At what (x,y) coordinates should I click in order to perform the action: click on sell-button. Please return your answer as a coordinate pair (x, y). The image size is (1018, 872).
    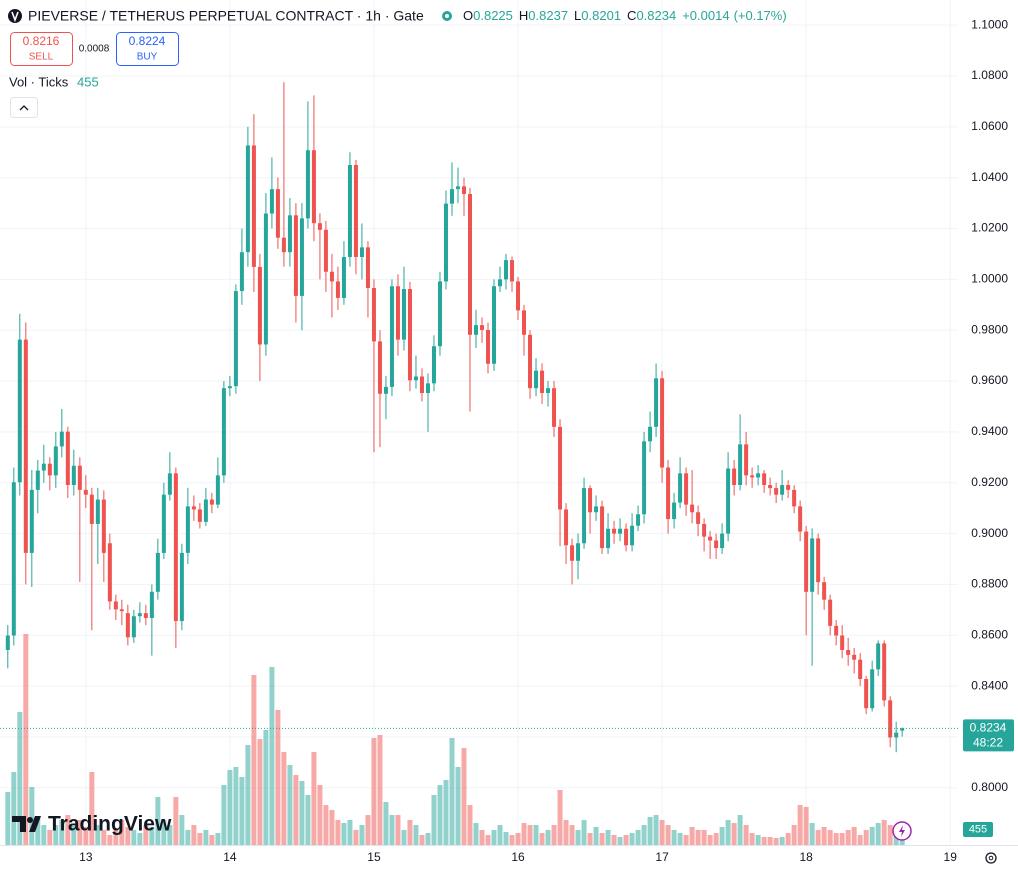
    Looking at the image, I should click on (41, 49).